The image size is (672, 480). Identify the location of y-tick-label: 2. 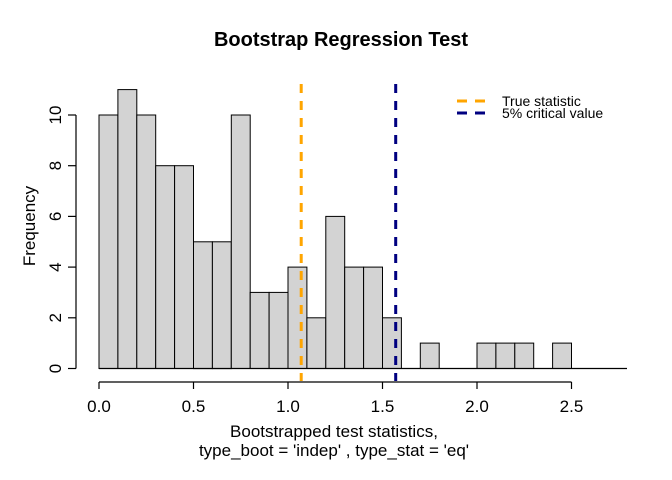
(55, 317).